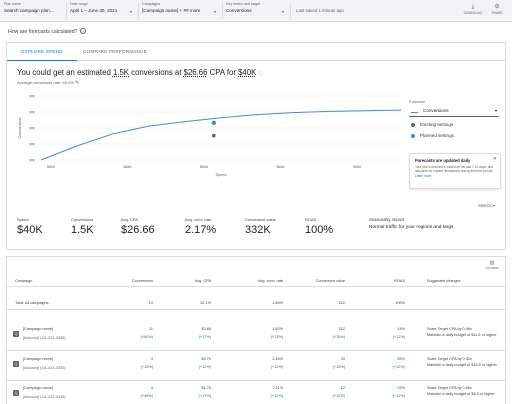 The height and width of the screenshot is (404, 512). I want to click on learn-more-link: Learn more, so click(423, 175).